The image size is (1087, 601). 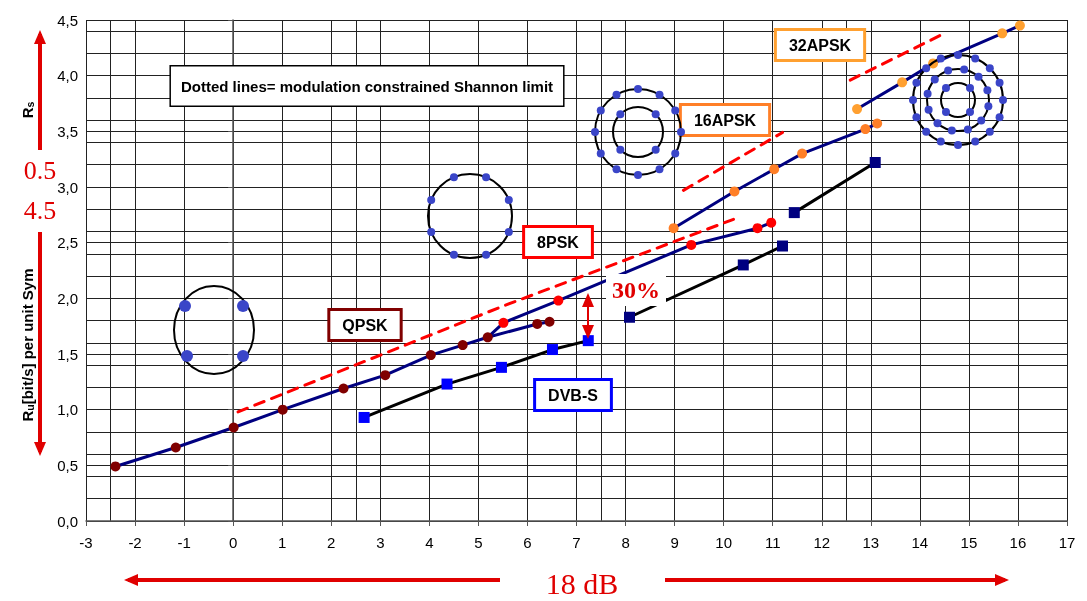 What do you see at coordinates (625, 542) in the screenshot?
I see `x-tick-label: 8` at bounding box center [625, 542].